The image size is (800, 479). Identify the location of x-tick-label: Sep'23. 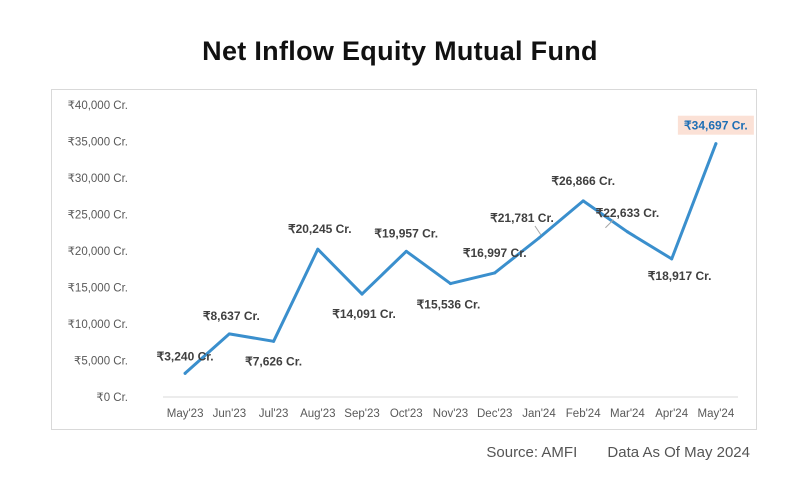
(361, 414).